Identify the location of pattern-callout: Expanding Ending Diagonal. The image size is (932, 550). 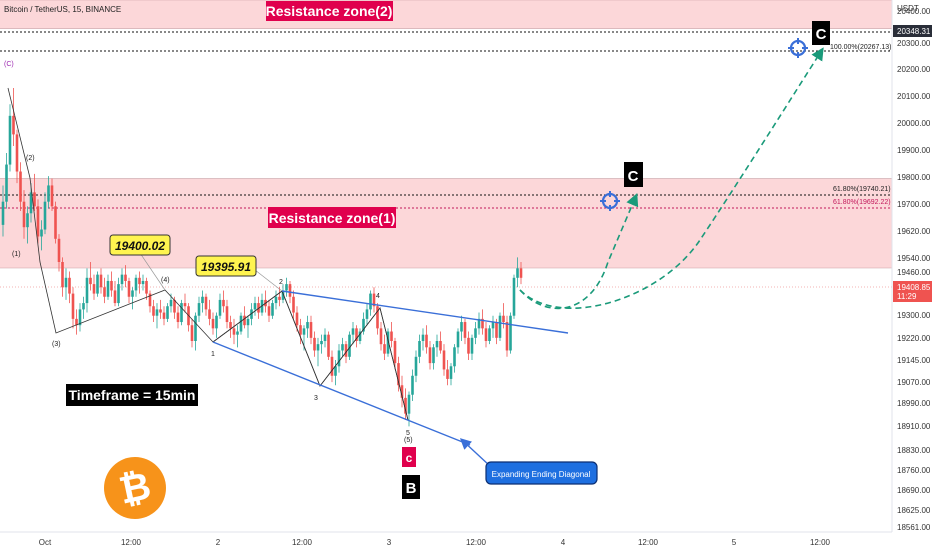
(541, 473).